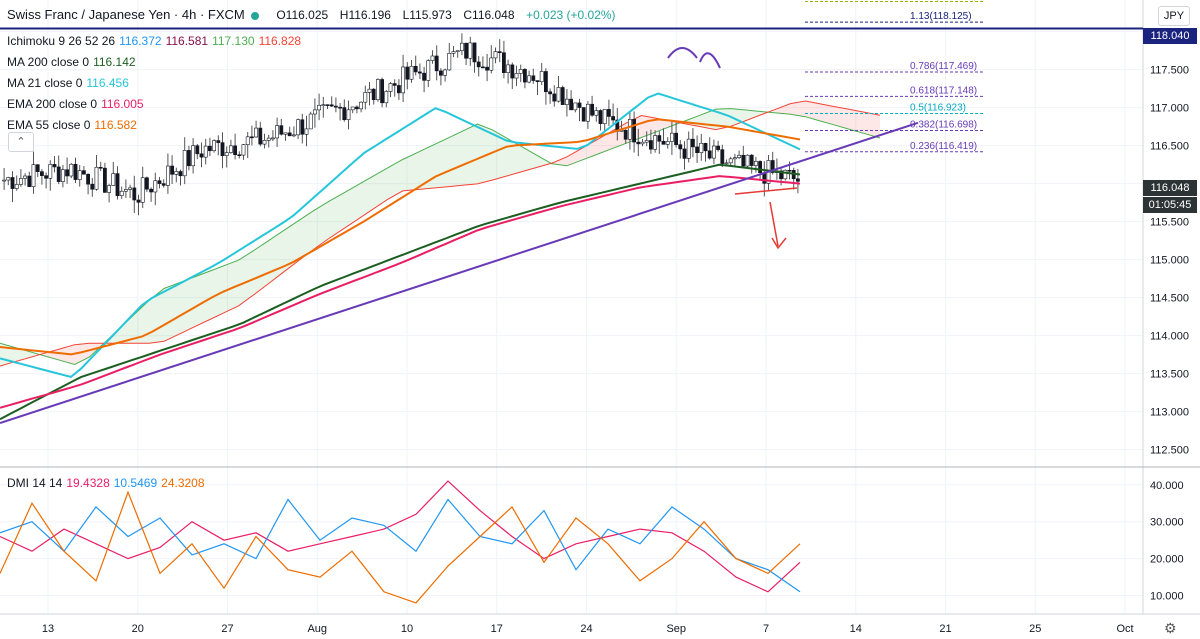 The width and height of the screenshot is (1200, 639). What do you see at coordinates (187, 41) in the screenshot?
I see `legend-value: 116.581` at bounding box center [187, 41].